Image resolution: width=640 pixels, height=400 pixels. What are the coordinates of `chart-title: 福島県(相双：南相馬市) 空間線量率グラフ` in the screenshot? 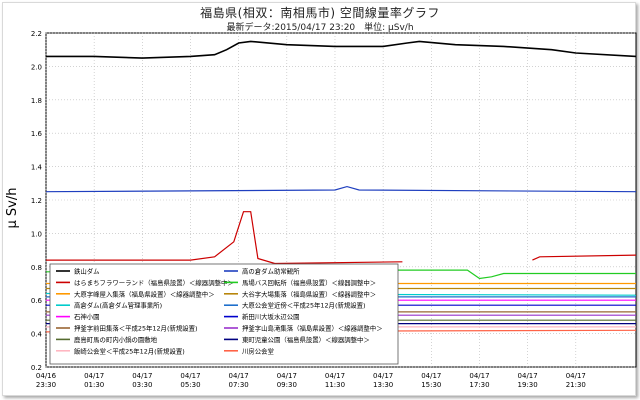 It's located at (320, 13).